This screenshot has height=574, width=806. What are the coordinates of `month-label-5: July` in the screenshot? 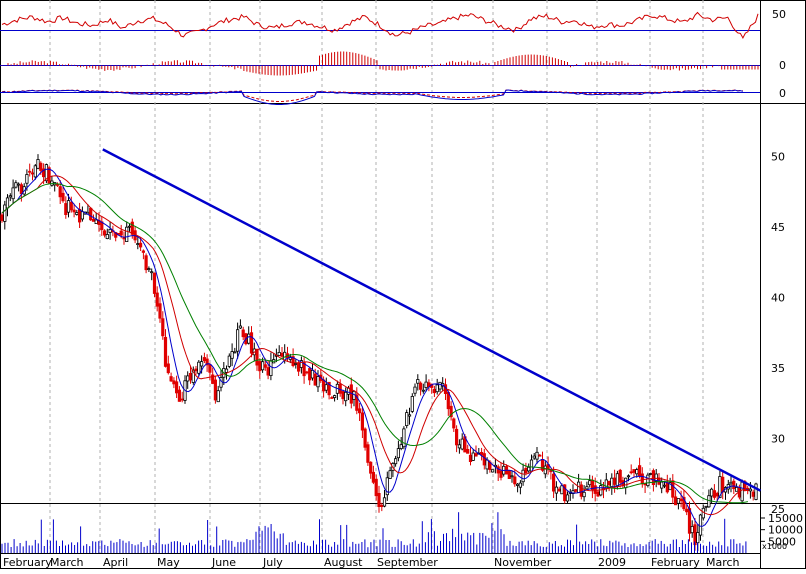 It's located at (272, 562).